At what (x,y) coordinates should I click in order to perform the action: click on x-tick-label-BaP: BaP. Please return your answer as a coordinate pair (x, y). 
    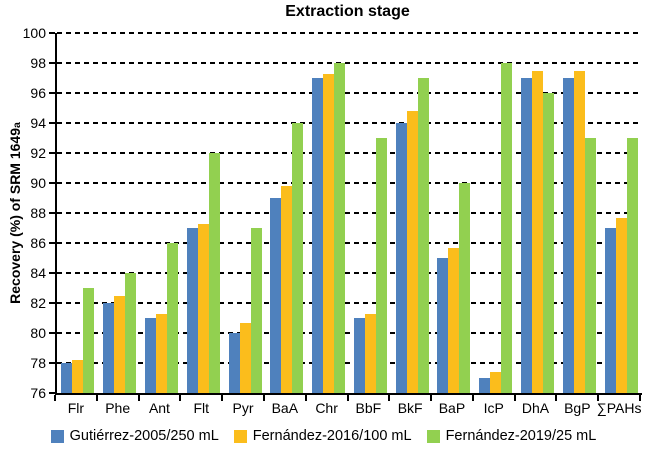
    Looking at the image, I should click on (452, 408).